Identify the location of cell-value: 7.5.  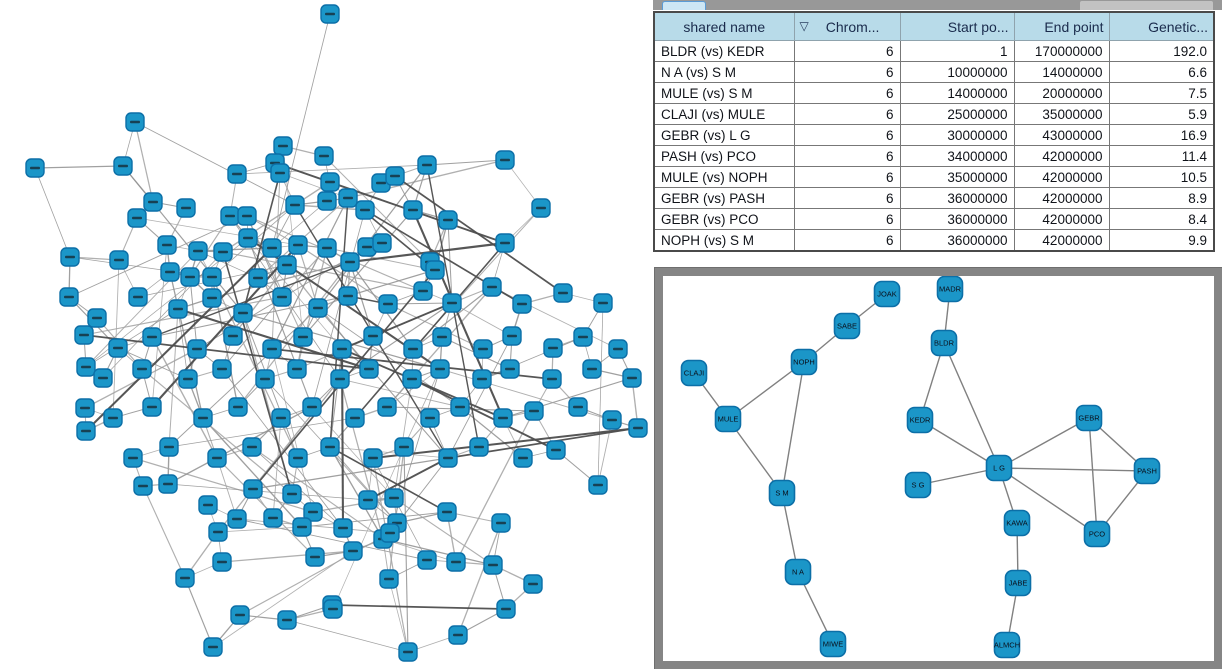
(1161, 93).